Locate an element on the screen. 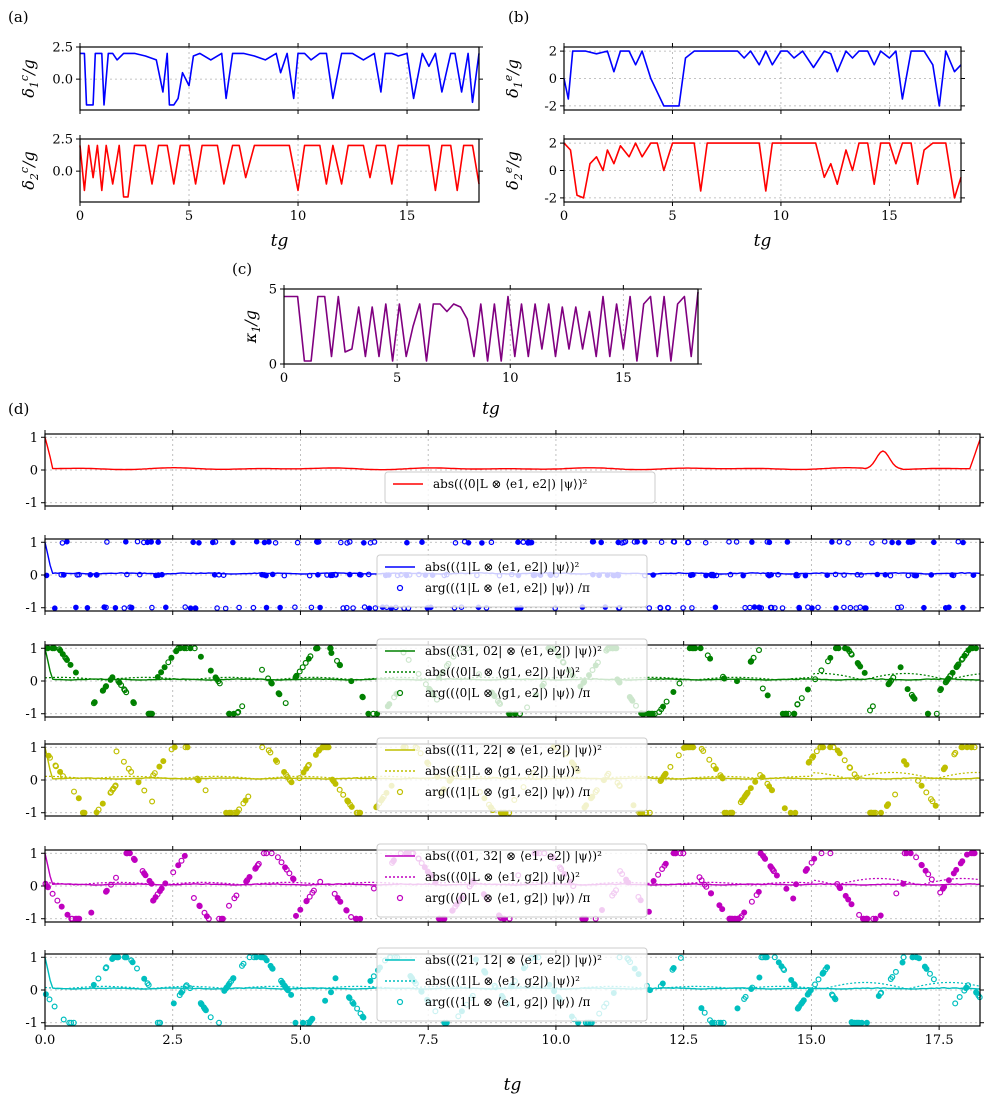 The height and width of the screenshot is (1109, 997). panel-d-4-legend-label: abs((⟨11, 22| ⊗ ⟨e1, e2|) |ψ⟩)² is located at coordinates (513, 750).